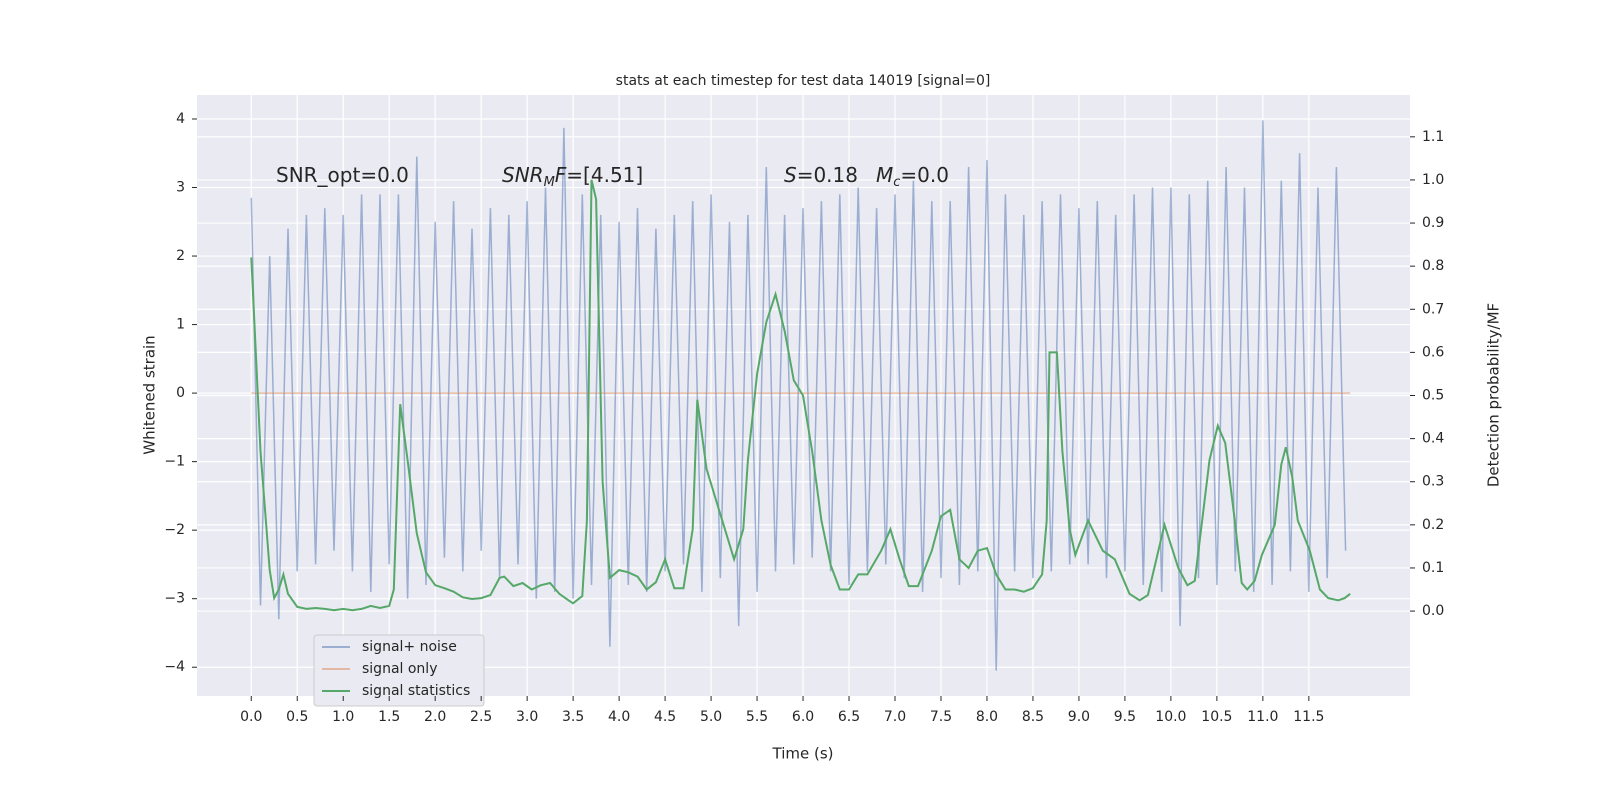  Describe the element at coordinates (1433, 223) in the screenshot. I see `y2-tick-label: 0.9` at that location.